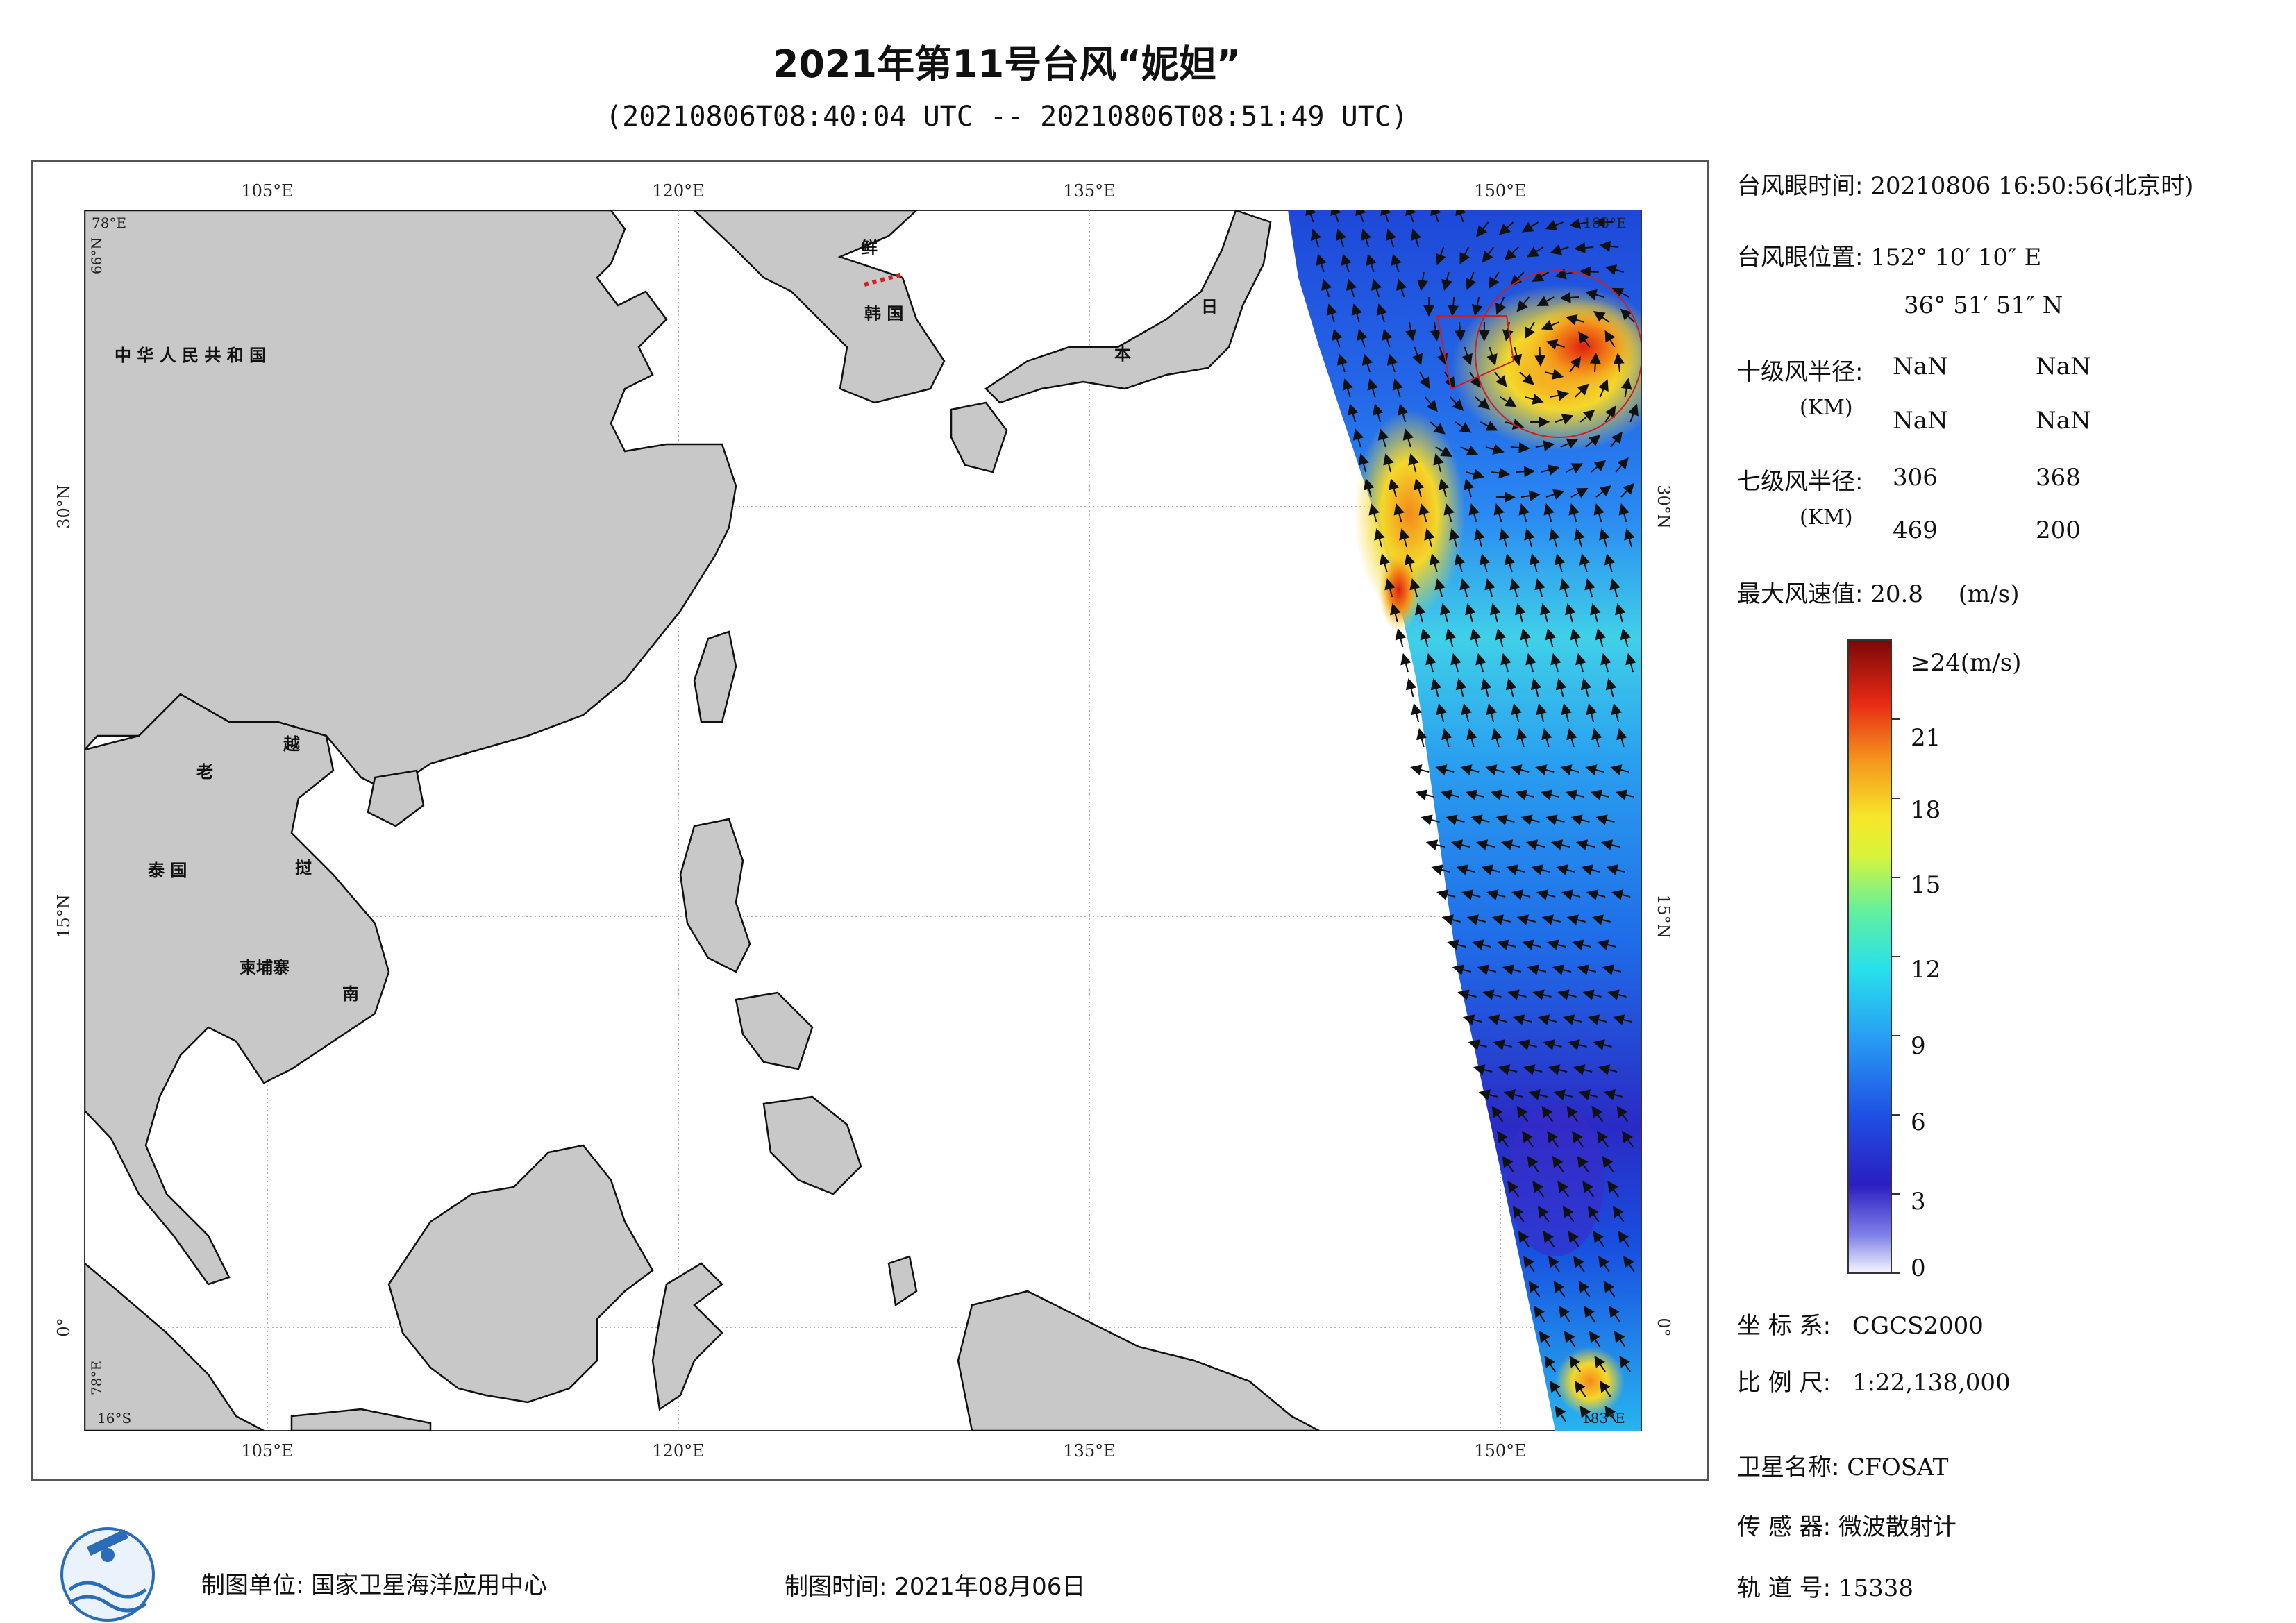  What do you see at coordinates (1860, 1323) in the screenshot?
I see `crs-row: 坐 标 系: CGCS2000` at bounding box center [1860, 1323].